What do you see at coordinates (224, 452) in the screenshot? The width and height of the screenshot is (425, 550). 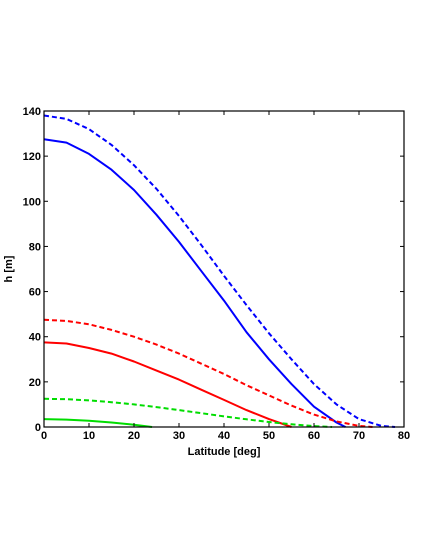 I see `x-axis-label: Latitude [deg]` at bounding box center [224, 452].